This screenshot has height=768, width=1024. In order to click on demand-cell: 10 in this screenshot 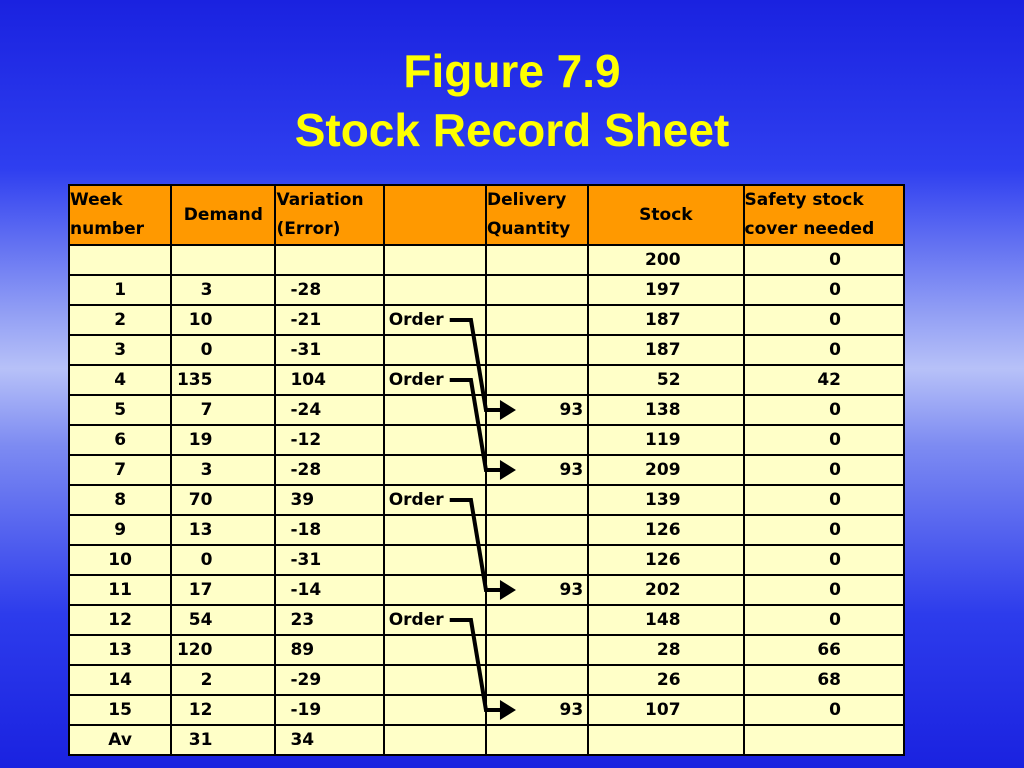, I will do `click(223, 320)`.